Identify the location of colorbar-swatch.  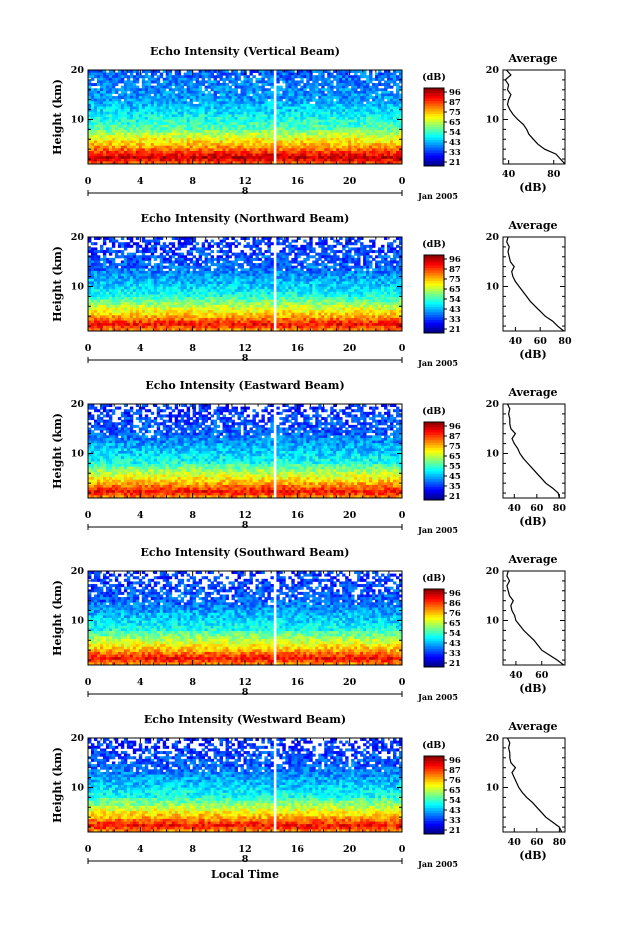
(434, 162).